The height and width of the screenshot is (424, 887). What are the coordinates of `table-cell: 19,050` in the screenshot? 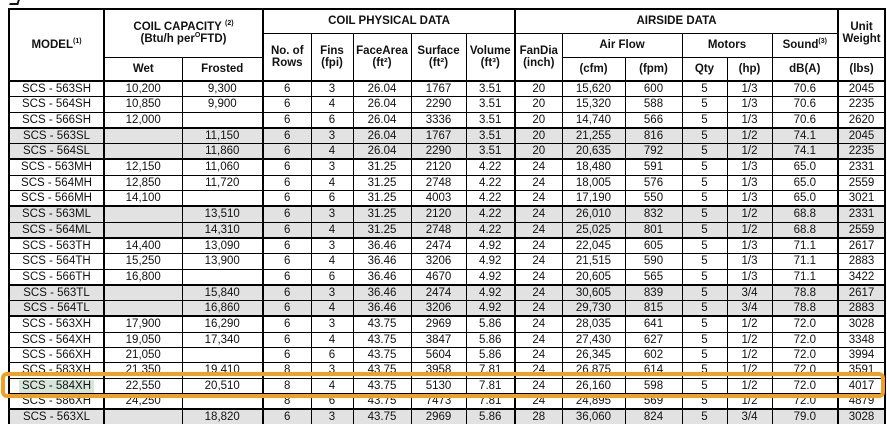 It's located at (143, 340).